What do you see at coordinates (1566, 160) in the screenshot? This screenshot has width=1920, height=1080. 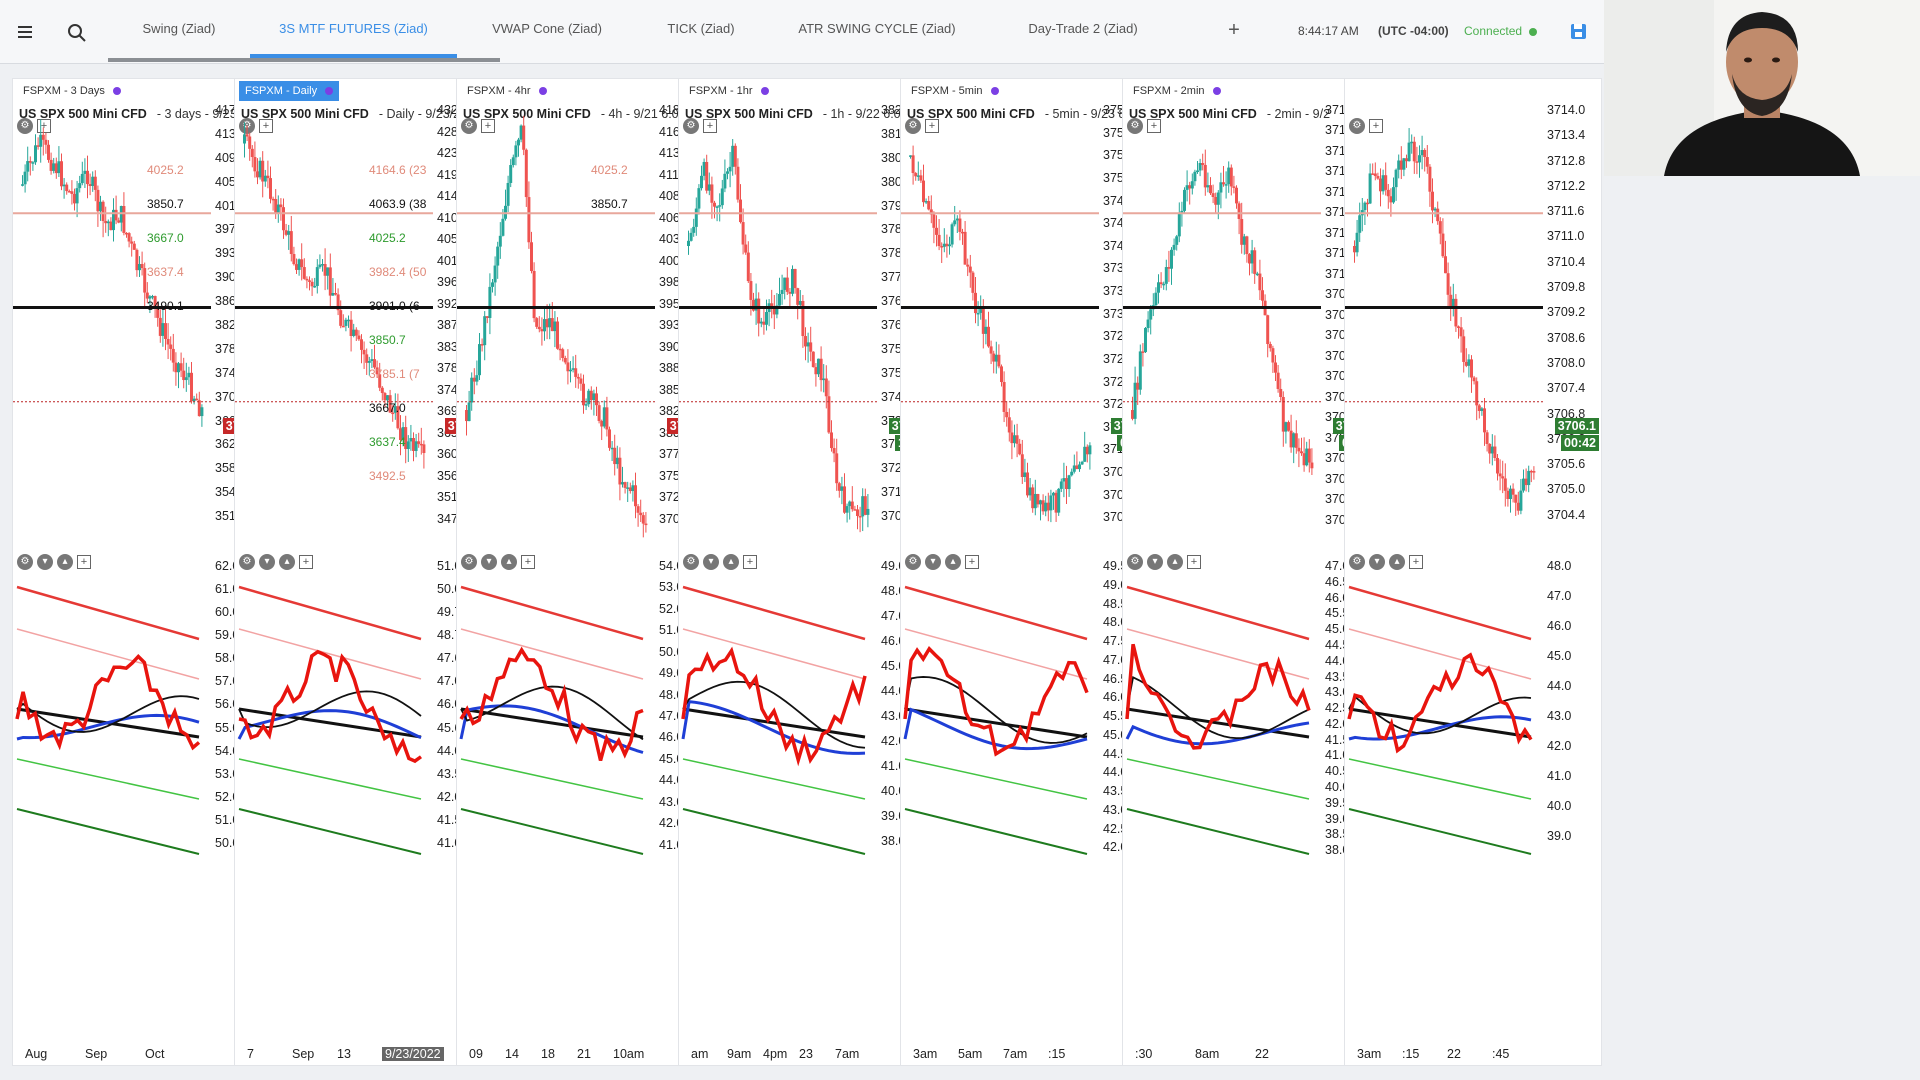 I see `price-tick: 3712.8` at bounding box center [1566, 160].